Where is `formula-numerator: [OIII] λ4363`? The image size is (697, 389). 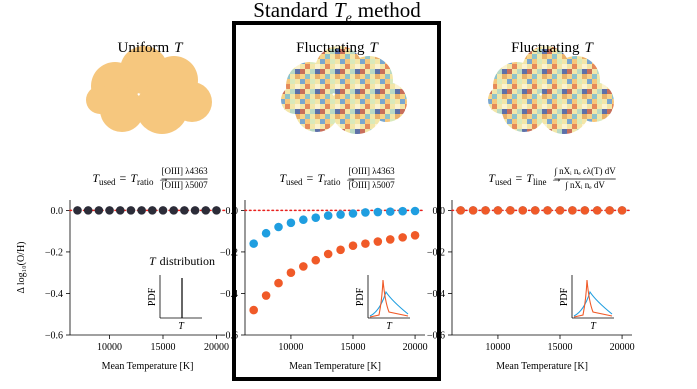
formula-numerator: [OIII] λ4363 is located at coordinates (185, 171).